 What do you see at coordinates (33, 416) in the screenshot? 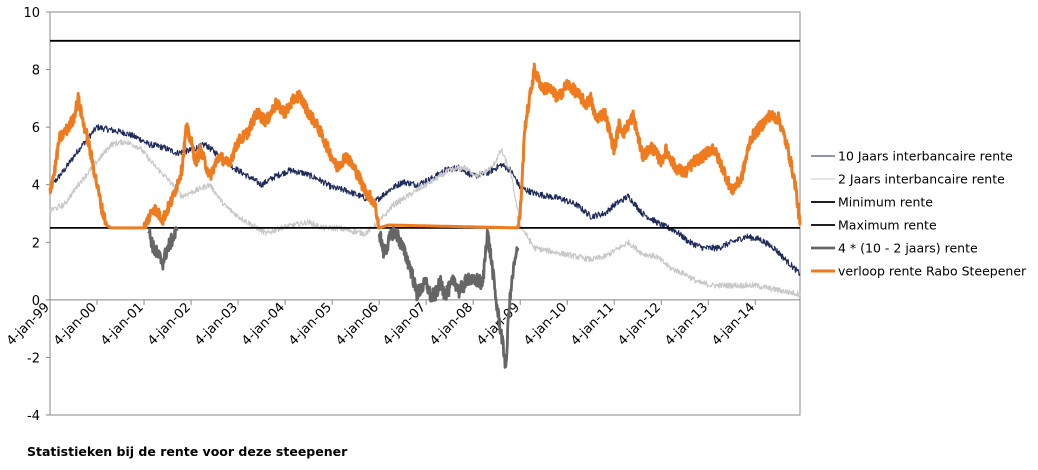
I see `y-tick-label: -4` at bounding box center [33, 416].